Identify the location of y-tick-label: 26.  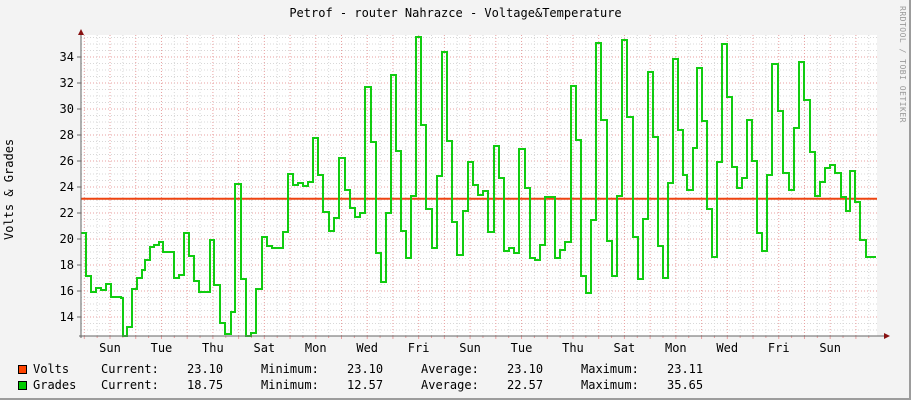
(67, 161).